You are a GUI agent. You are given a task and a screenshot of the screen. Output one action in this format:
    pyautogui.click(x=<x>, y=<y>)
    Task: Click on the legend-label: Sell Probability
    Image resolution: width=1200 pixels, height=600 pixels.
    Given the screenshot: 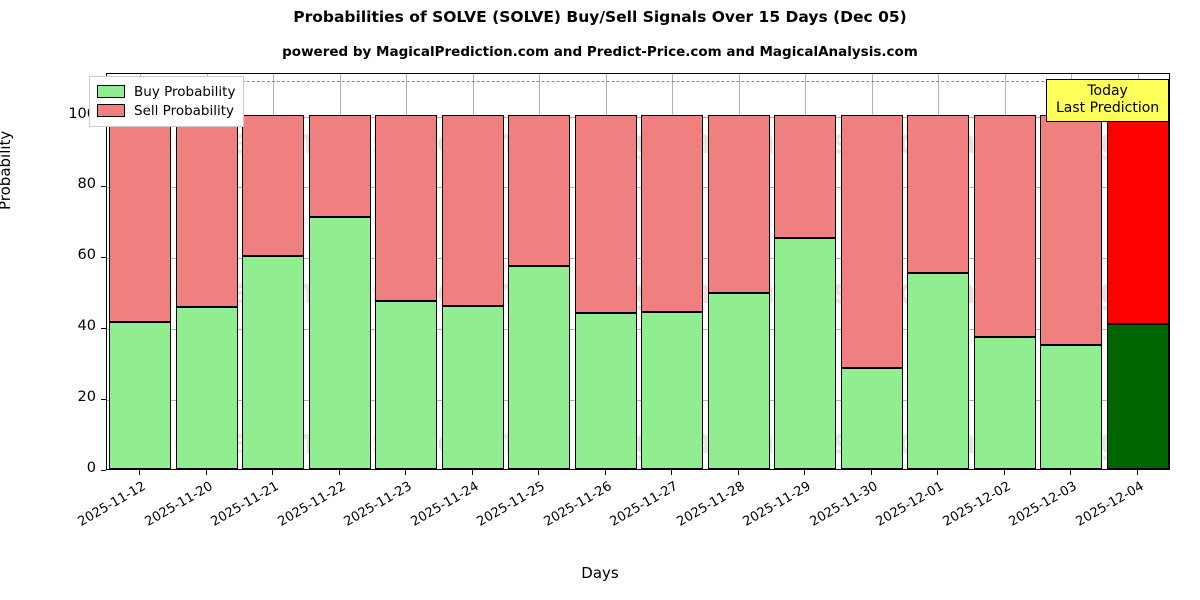 What is the action you would take?
    pyautogui.click(x=184, y=110)
    